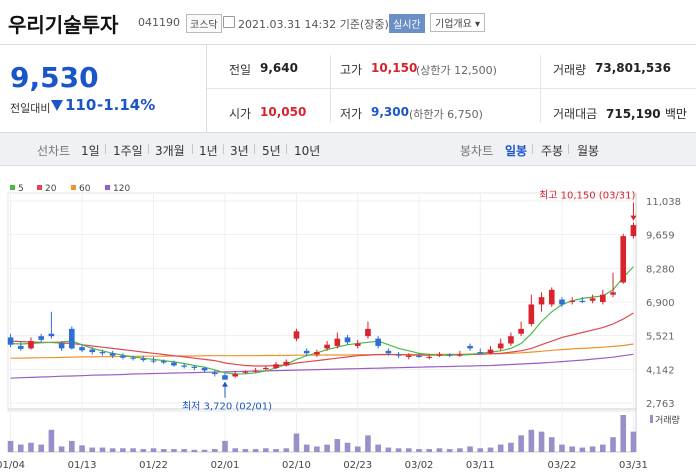 This screenshot has height=476, width=696. I want to click on live-button: 실시간, so click(407, 23).